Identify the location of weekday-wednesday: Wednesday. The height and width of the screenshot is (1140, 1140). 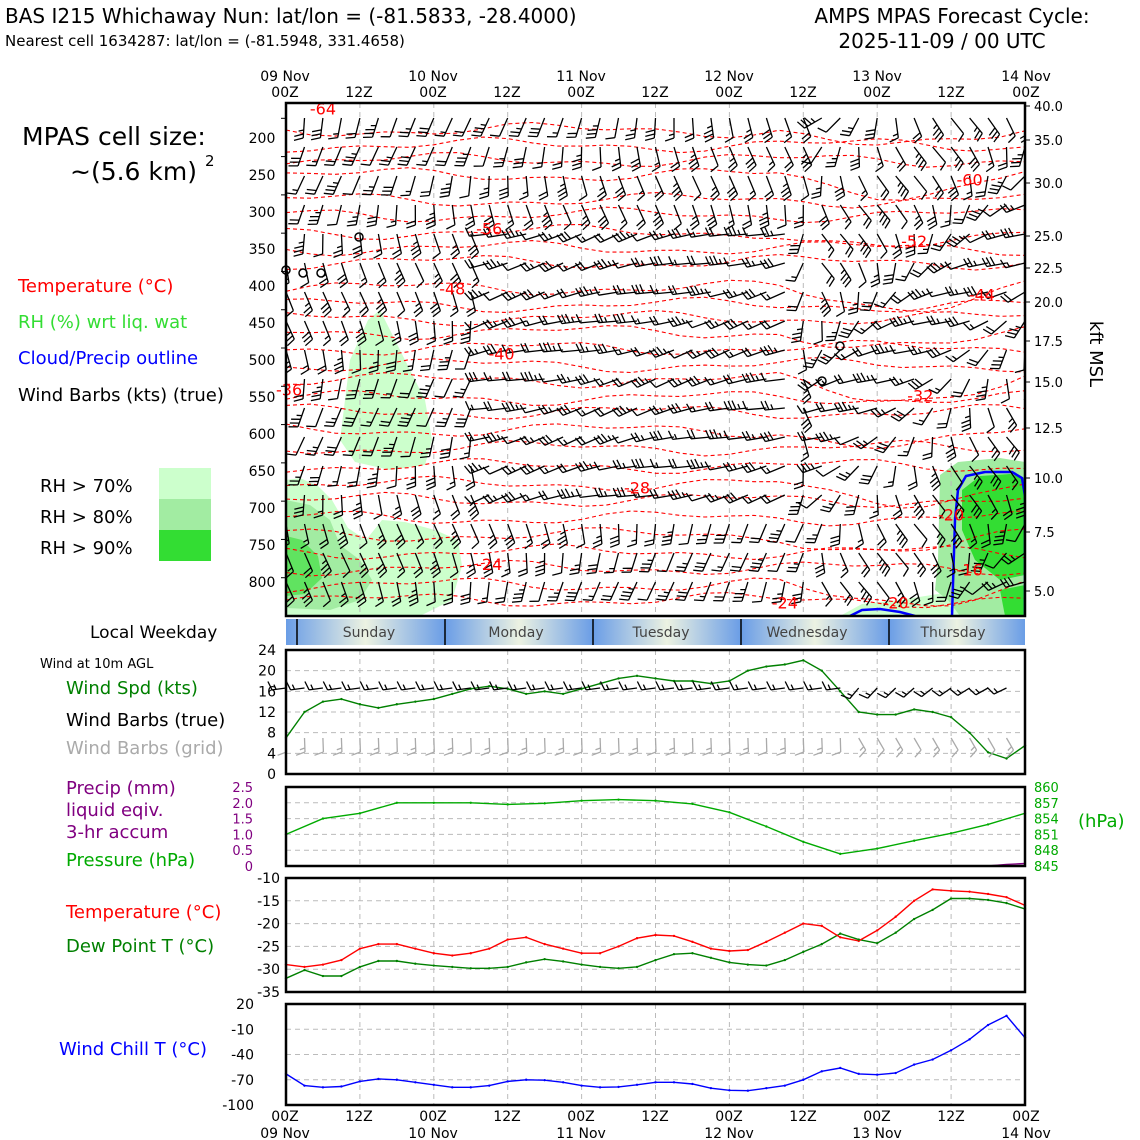
(806, 633).